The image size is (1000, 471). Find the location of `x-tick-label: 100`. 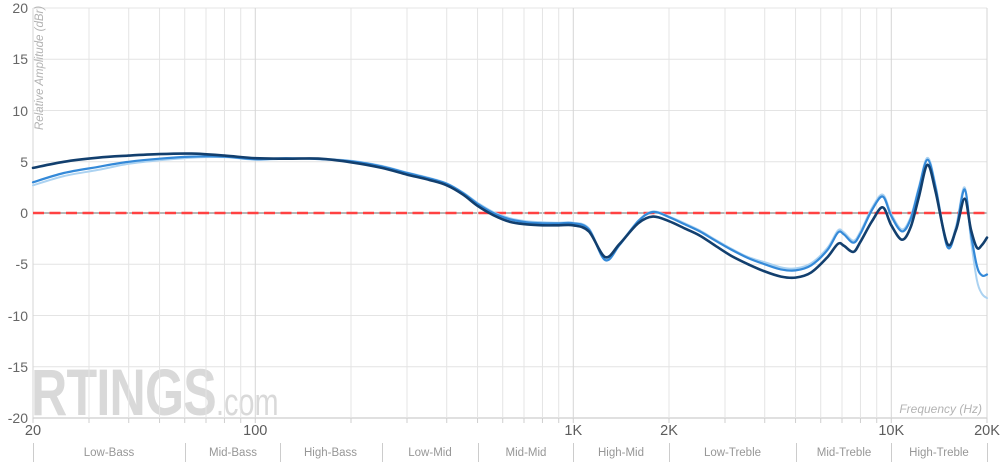

x-tick-label: 100 is located at coordinates (255, 431).